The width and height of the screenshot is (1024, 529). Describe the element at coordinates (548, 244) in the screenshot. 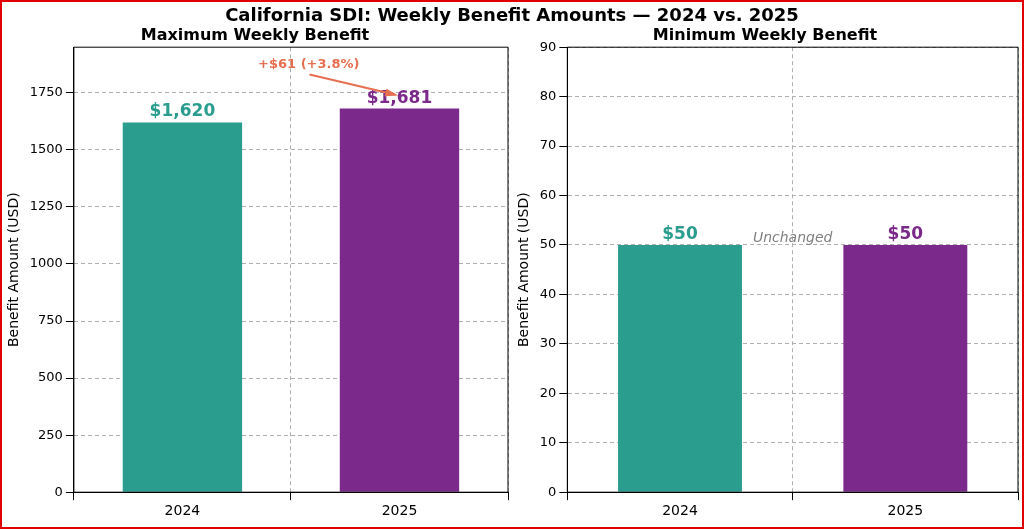

I see `y-tick-label: 50` at that location.